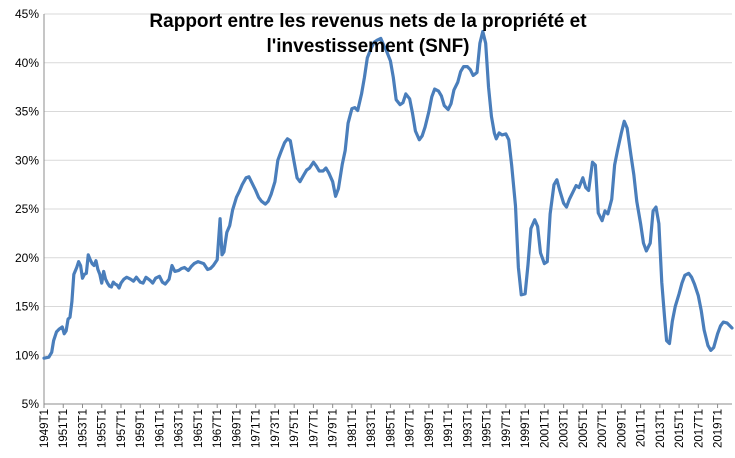 Image resolution: width=735 pixels, height=458 pixels. I want to click on x-tick-label: 1953T1, so click(83, 428).